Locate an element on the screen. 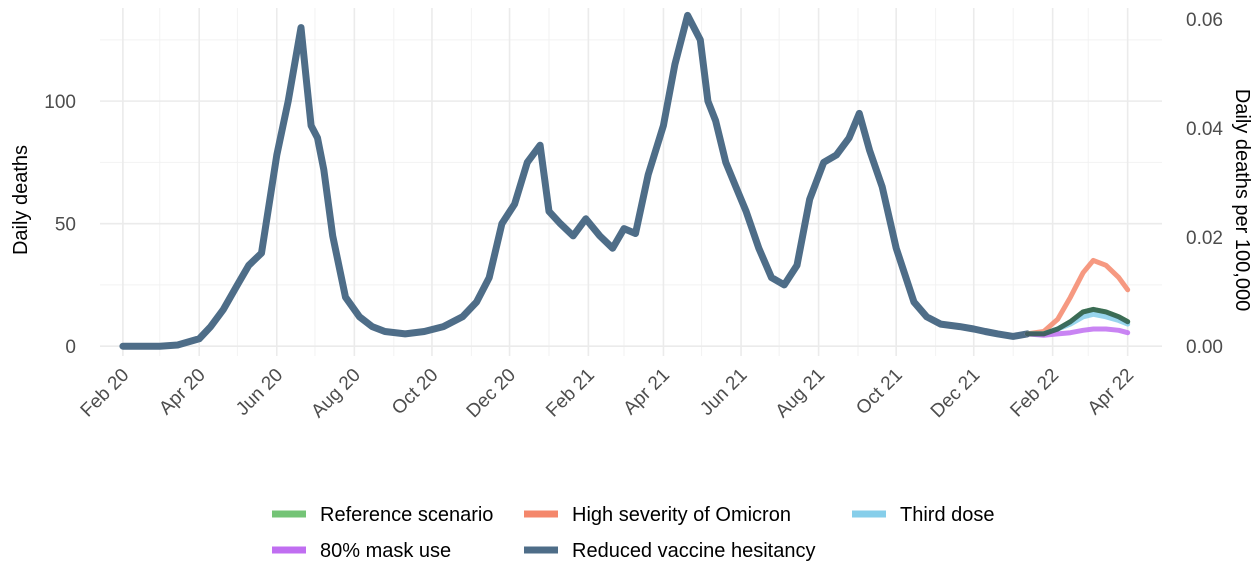  x-tick-label: Oct 20 is located at coordinates (415, 392).